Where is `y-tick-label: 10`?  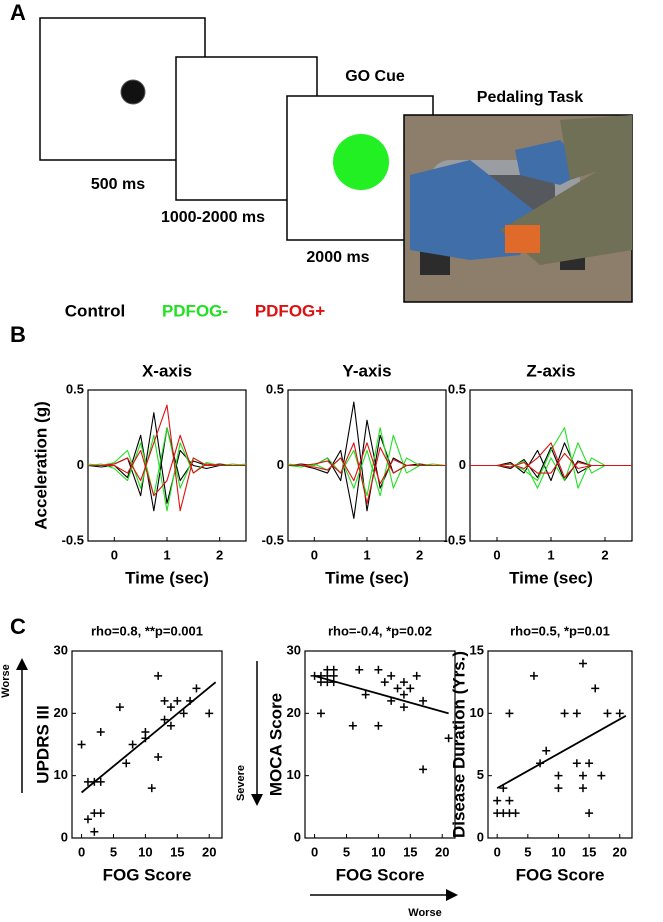
y-tick-label: 10 is located at coordinates (294, 774).